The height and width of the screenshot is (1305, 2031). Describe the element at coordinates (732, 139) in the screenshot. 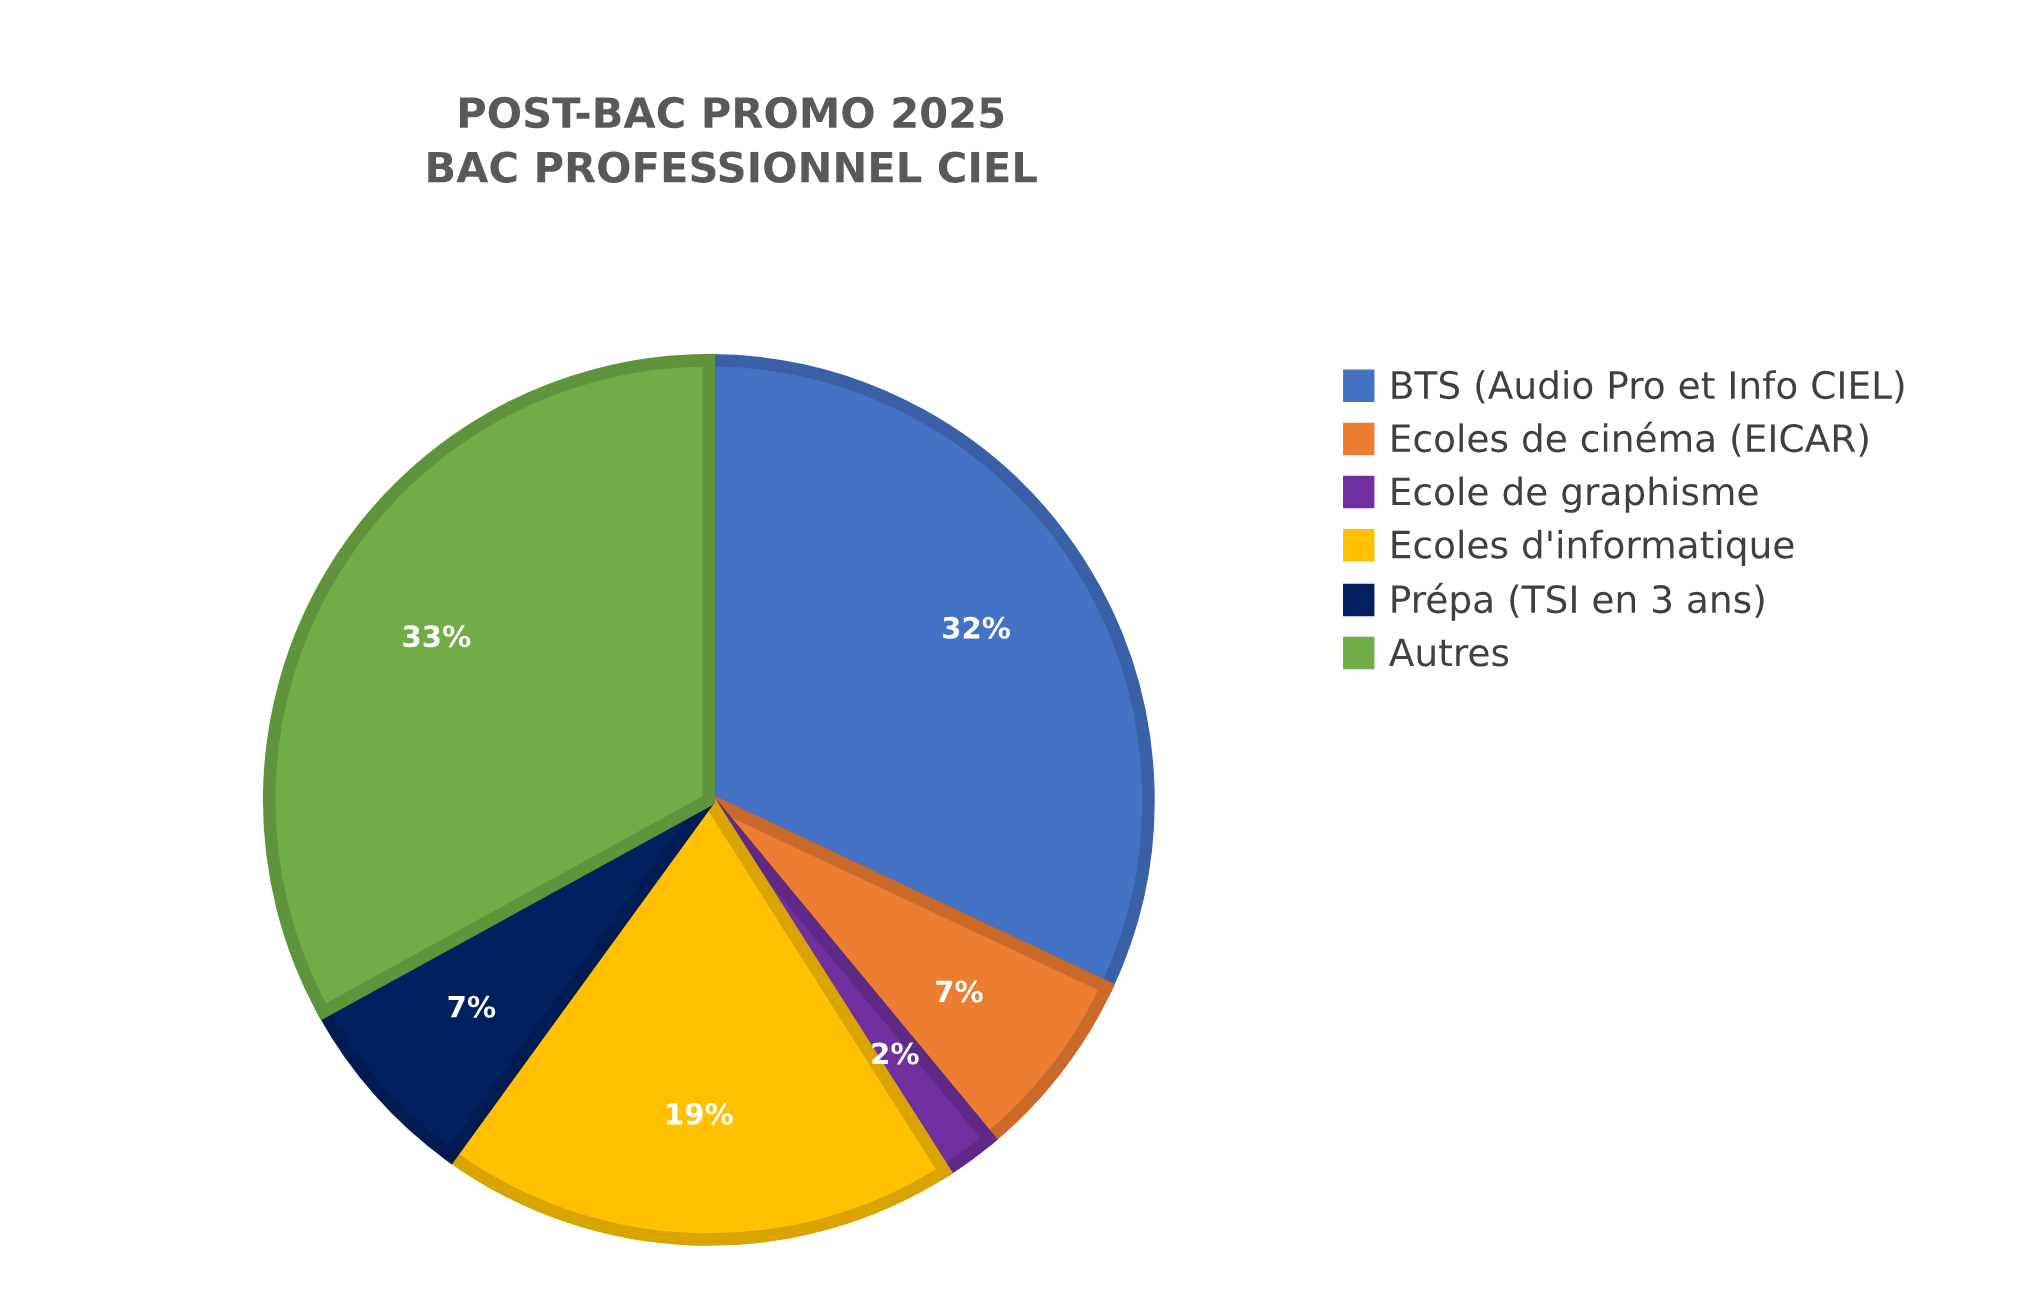

I see `chart-title: POST-BAC PROMO 2025 BAC PROFESSIONNEL CIEL` at that location.